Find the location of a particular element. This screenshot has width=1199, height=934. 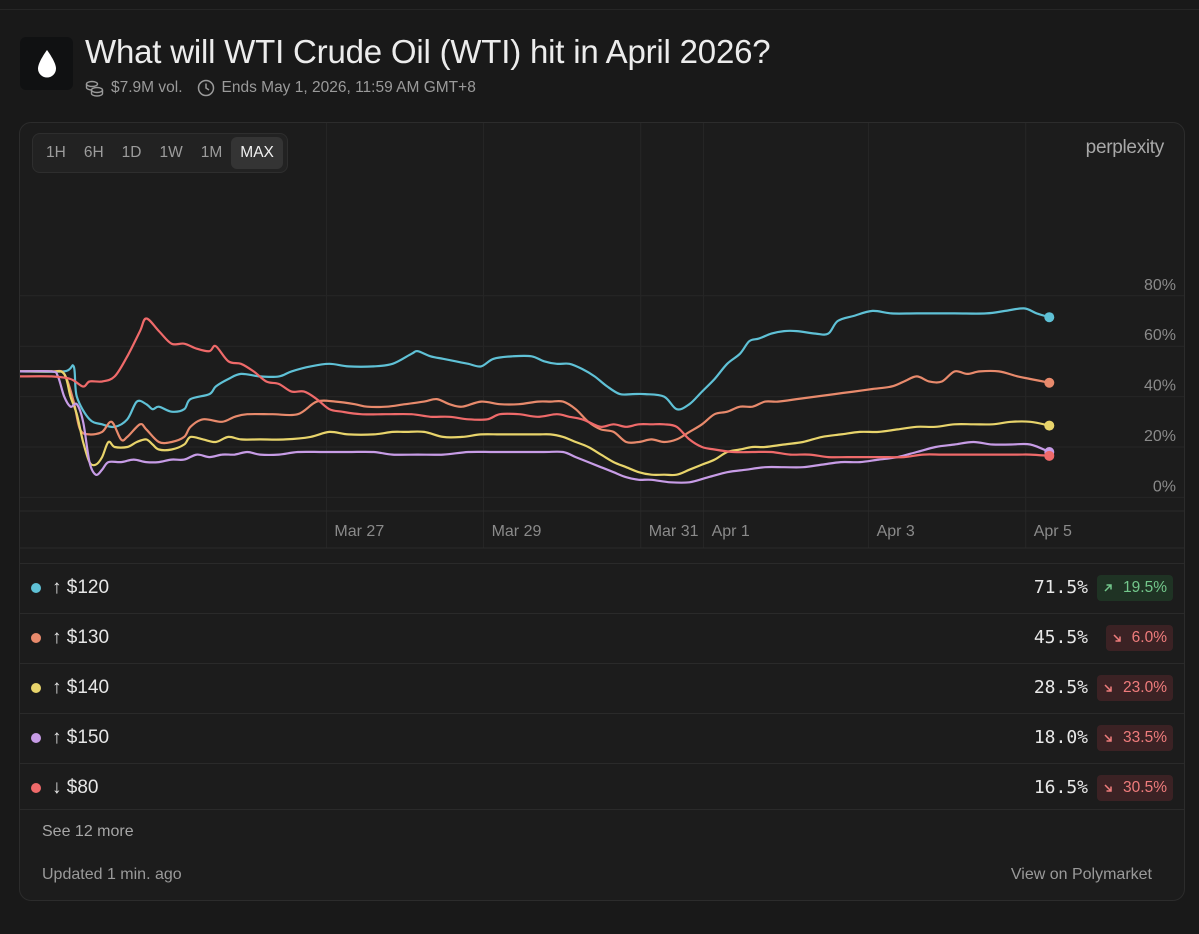

change-badge: 23.0% is located at coordinates (1135, 688).